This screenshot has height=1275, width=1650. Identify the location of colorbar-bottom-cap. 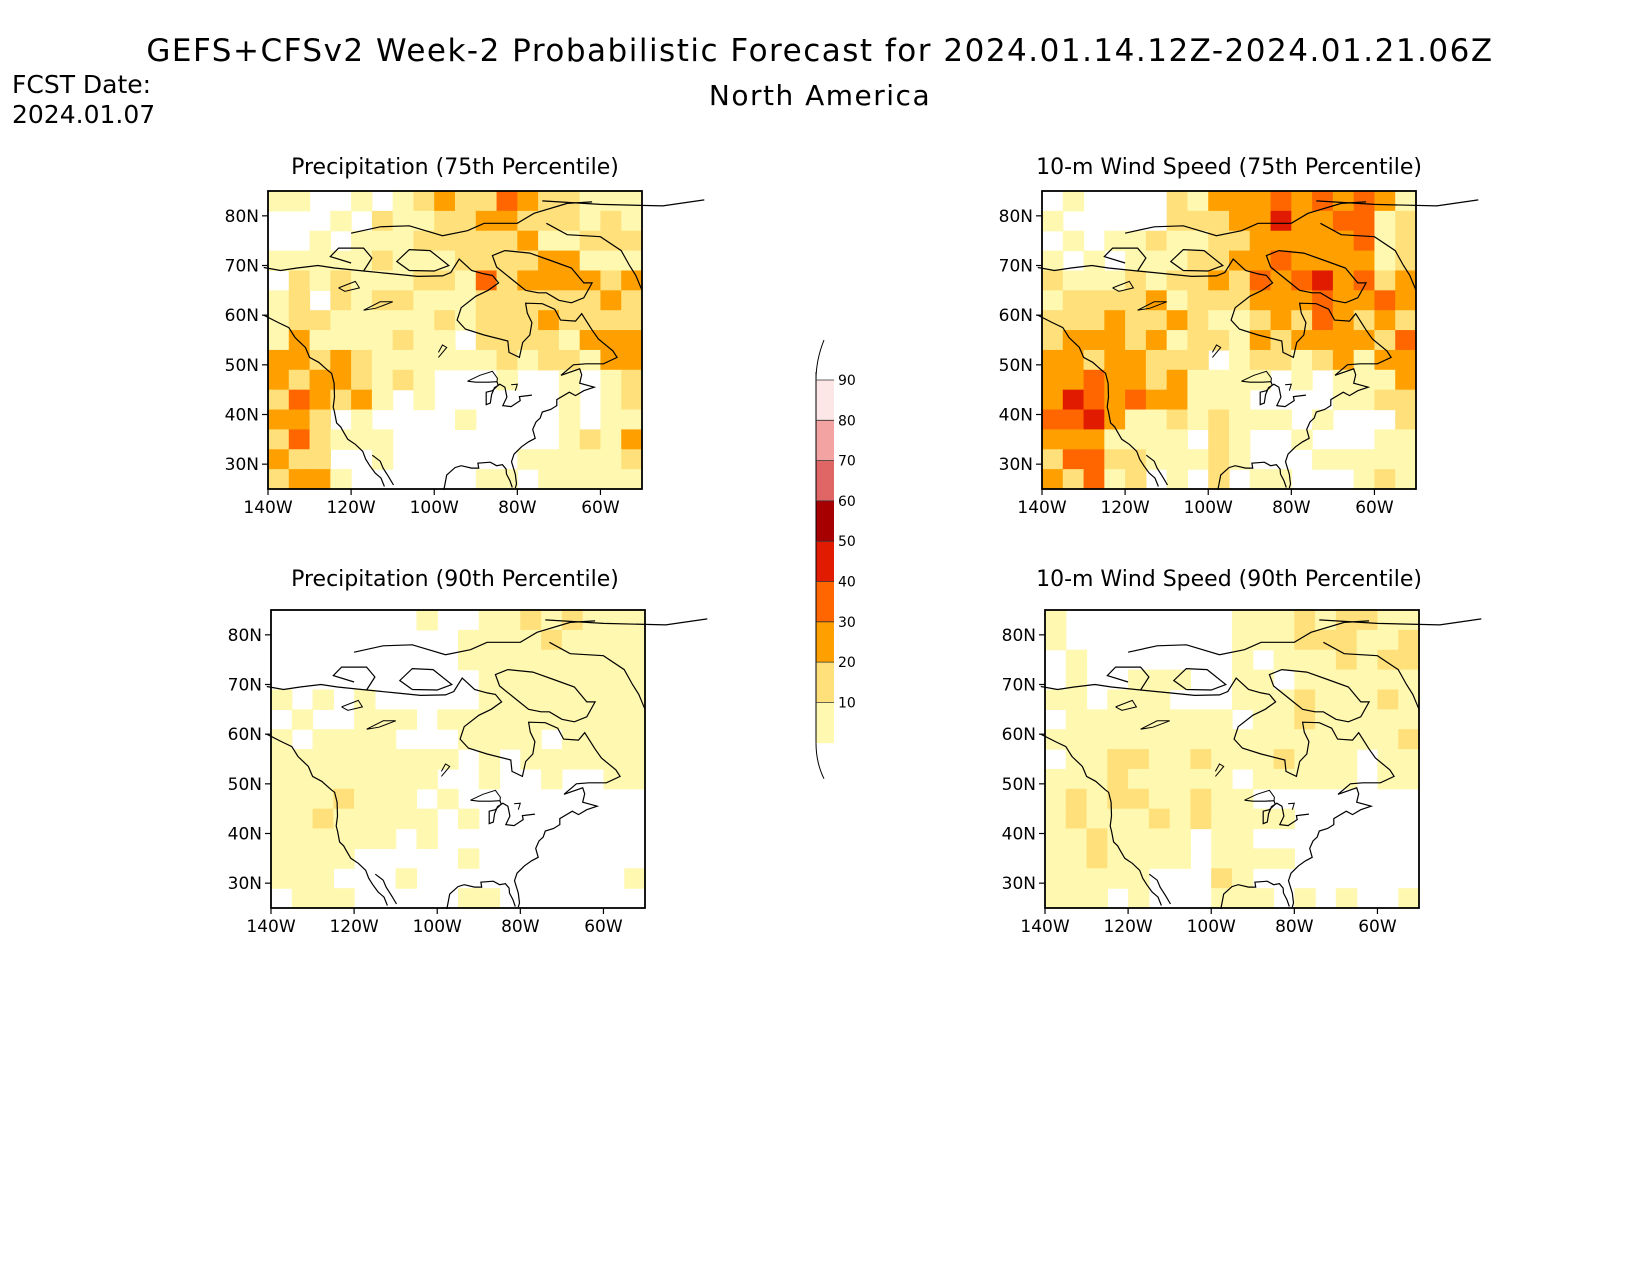
(820, 760).